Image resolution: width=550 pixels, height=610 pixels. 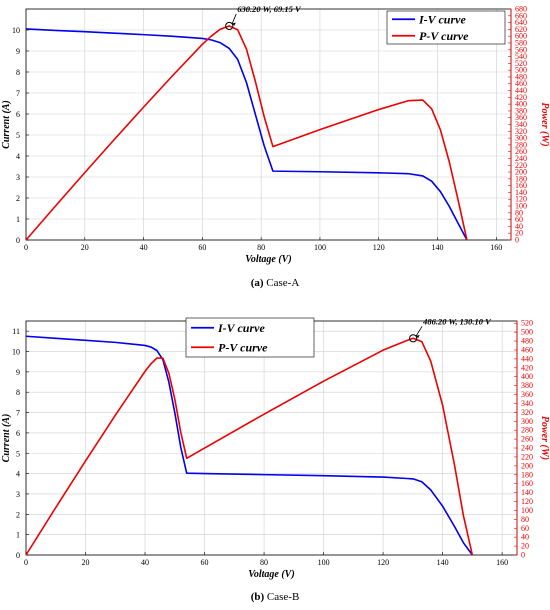 What do you see at coordinates (521, 104) in the screenshot?
I see `y-right-tick-label: 400` at bounding box center [521, 104].